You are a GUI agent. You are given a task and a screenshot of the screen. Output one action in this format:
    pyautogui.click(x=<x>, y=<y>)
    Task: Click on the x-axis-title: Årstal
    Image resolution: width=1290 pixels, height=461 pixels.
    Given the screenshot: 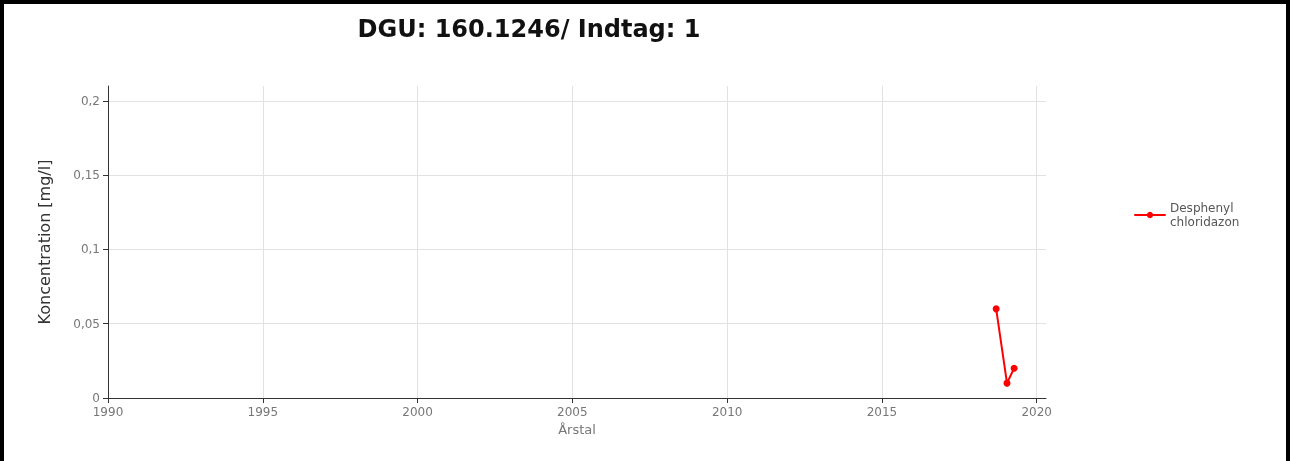 What is the action you would take?
    pyautogui.click(x=577, y=429)
    